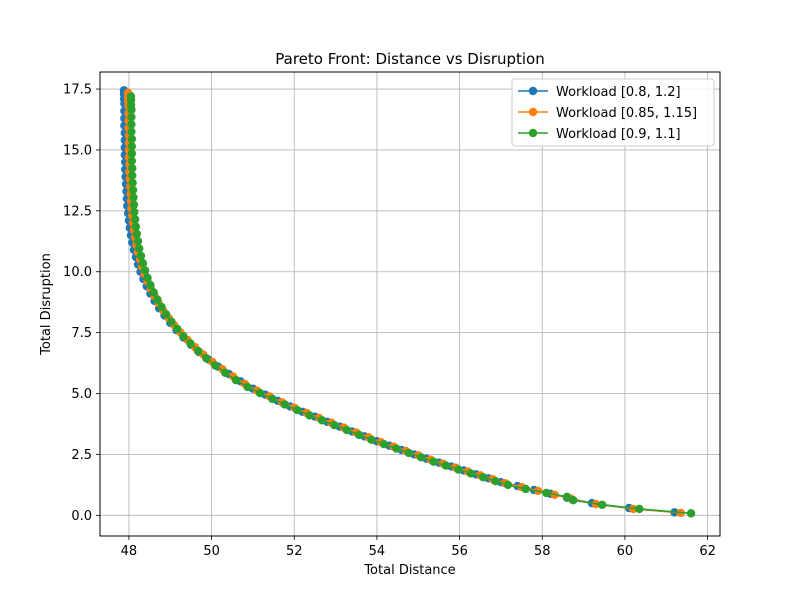  I want to click on legend-label: Workload [0.8, 1.2], so click(618, 92).